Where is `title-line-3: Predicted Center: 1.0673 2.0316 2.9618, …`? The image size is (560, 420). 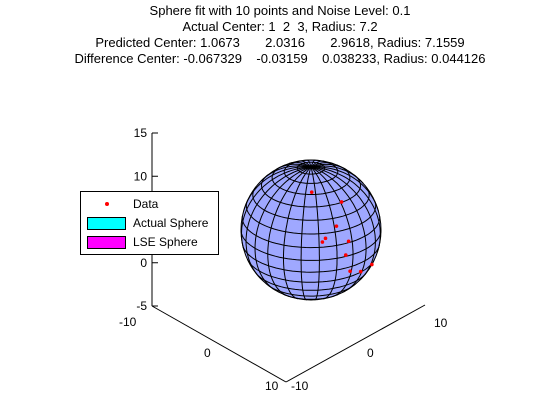
title-line-3: Predicted Center: 1.0673 2.0316 2.9618, … is located at coordinates (280, 42).